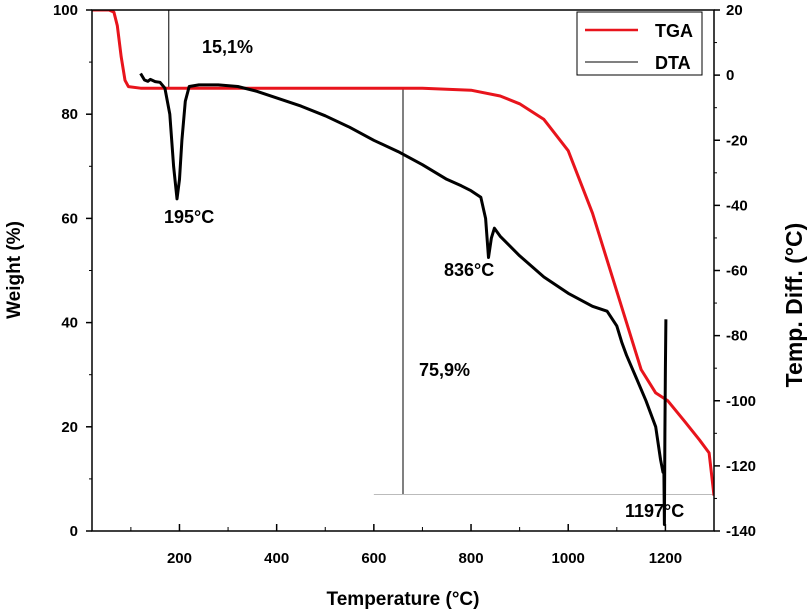 This screenshot has height=613, width=812. Describe the element at coordinates (74, 531) in the screenshot. I see `y-left-tick-label: 0` at that location.